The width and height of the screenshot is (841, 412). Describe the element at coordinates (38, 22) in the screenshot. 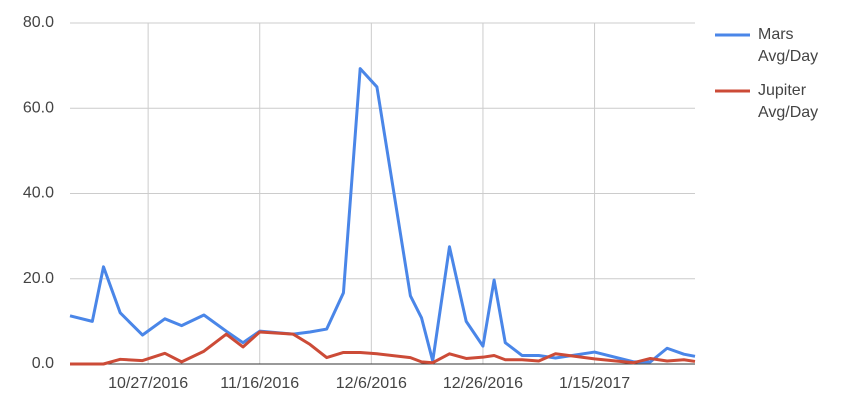

I see `y-tick-label: 80.0` at that location.